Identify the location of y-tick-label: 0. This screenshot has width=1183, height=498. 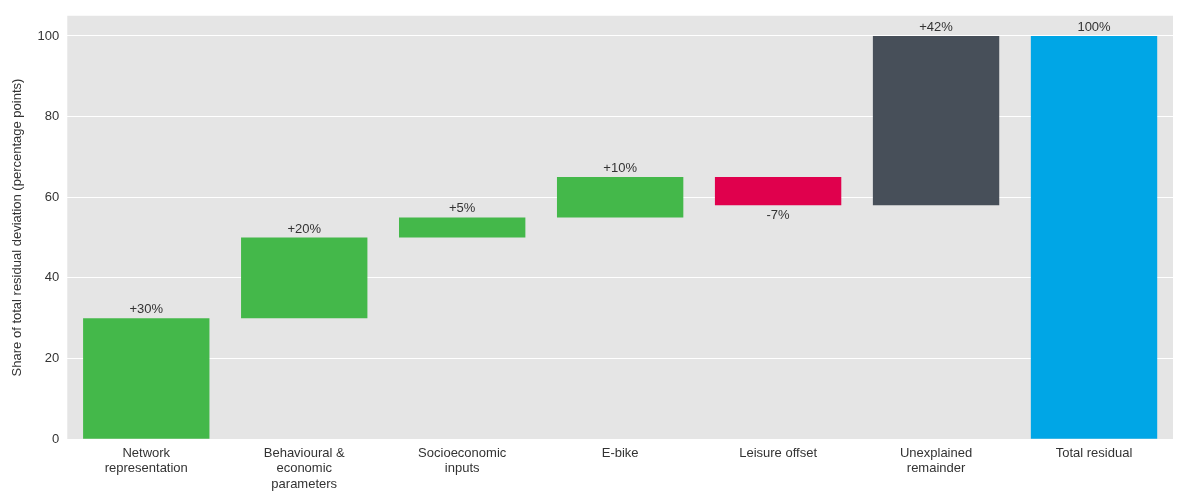
(56, 438).